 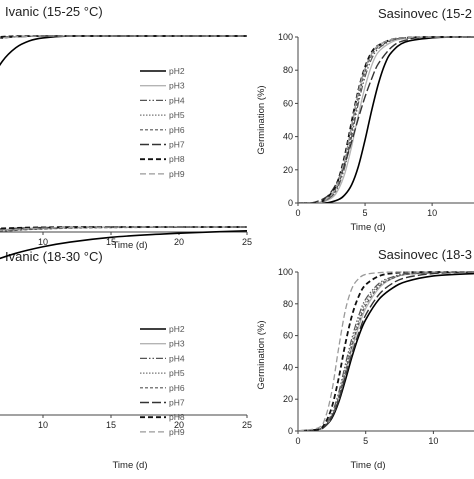 I want to click on panel-title: Sasinovec (15-2, so click(x=425, y=13).